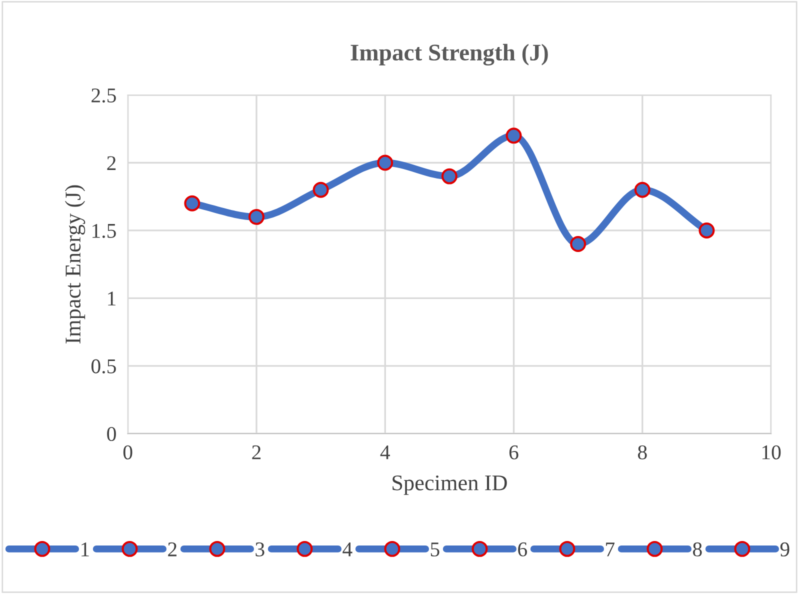  What do you see at coordinates (771, 452) in the screenshot?
I see `x-tick-label: 10` at bounding box center [771, 452].